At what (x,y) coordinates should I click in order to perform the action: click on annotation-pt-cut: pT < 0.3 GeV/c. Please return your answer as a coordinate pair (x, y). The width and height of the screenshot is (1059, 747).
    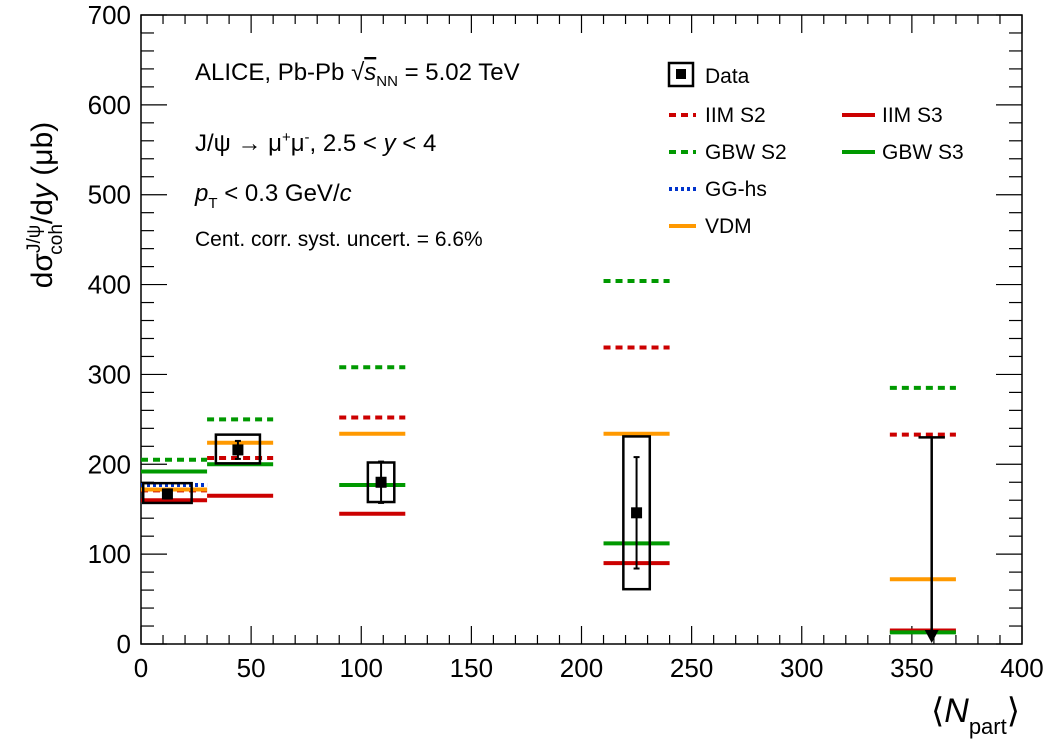
    Looking at the image, I should click on (273, 196).